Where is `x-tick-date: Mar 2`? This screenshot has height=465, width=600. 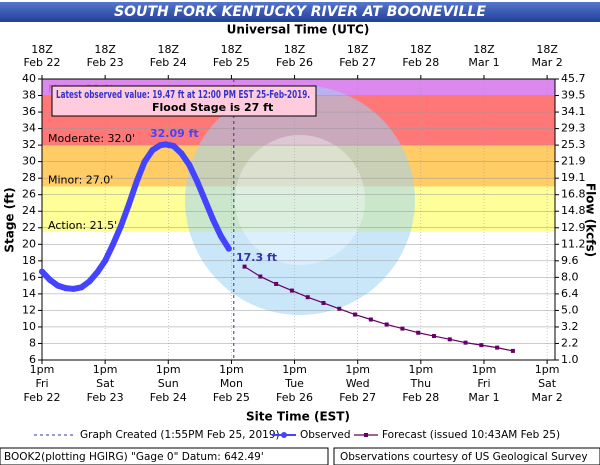 x-tick-date: Mar 2 is located at coordinates (546, 397).